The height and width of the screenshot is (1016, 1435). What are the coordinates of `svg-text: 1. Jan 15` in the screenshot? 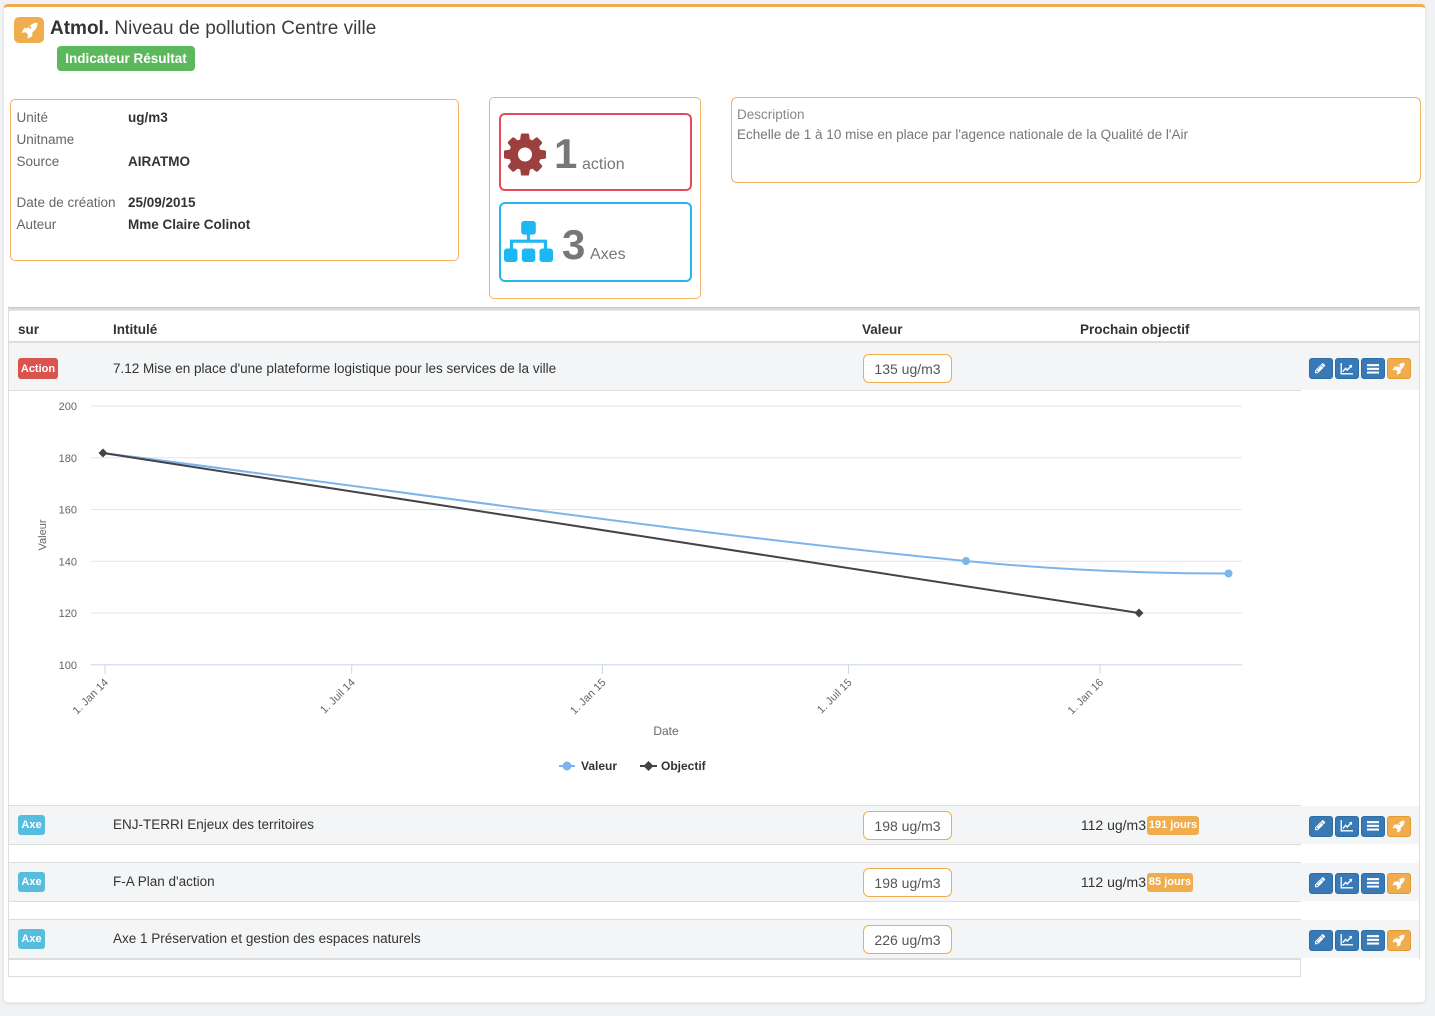 It's located at (588, 697).